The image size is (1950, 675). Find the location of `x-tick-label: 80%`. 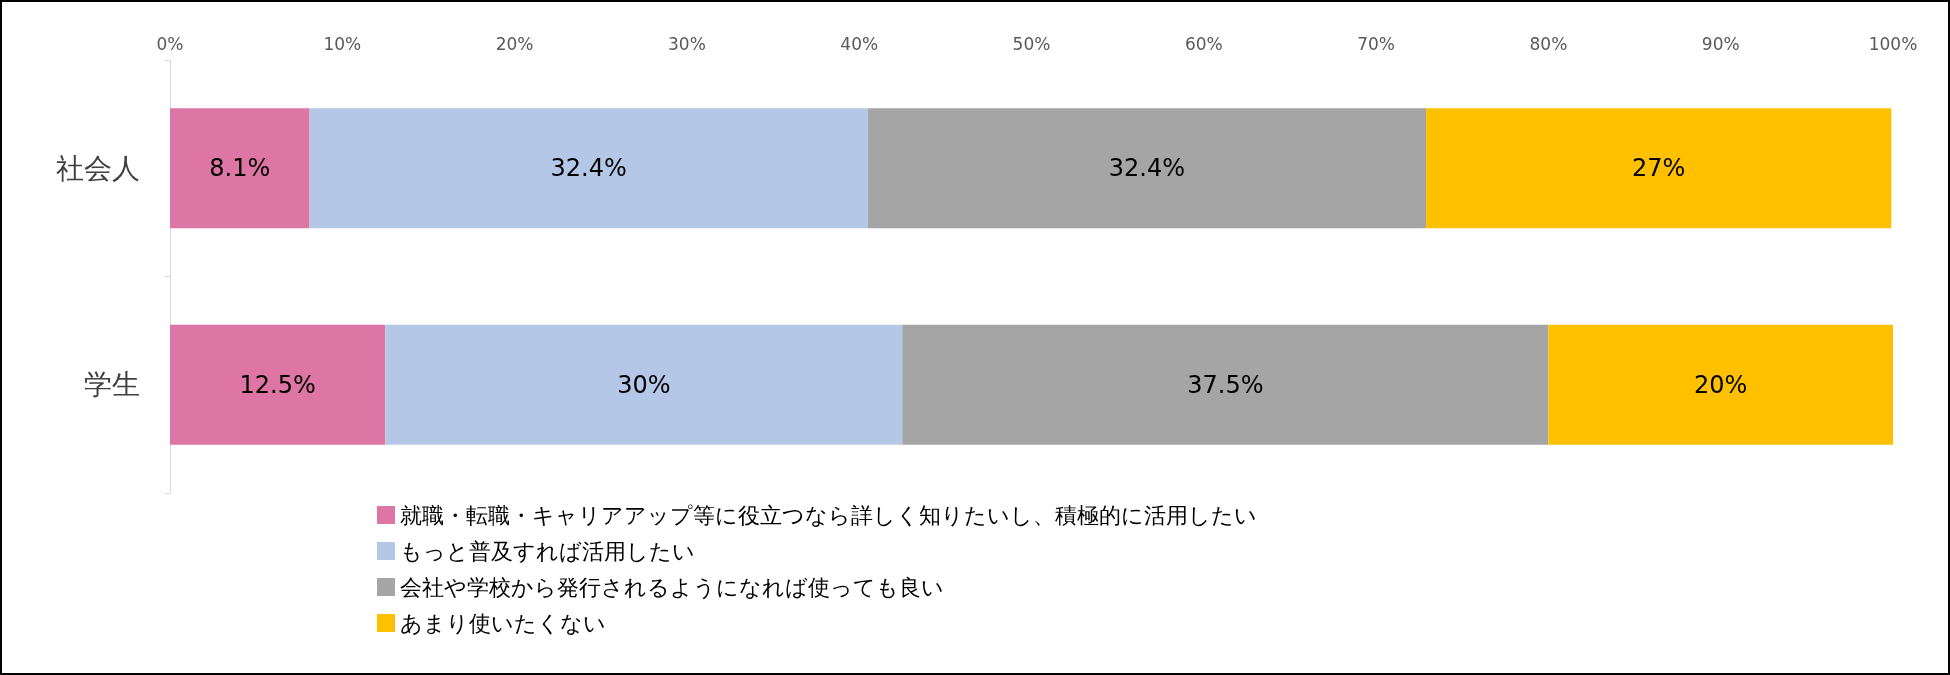

x-tick-label: 80% is located at coordinates (1548, 43).